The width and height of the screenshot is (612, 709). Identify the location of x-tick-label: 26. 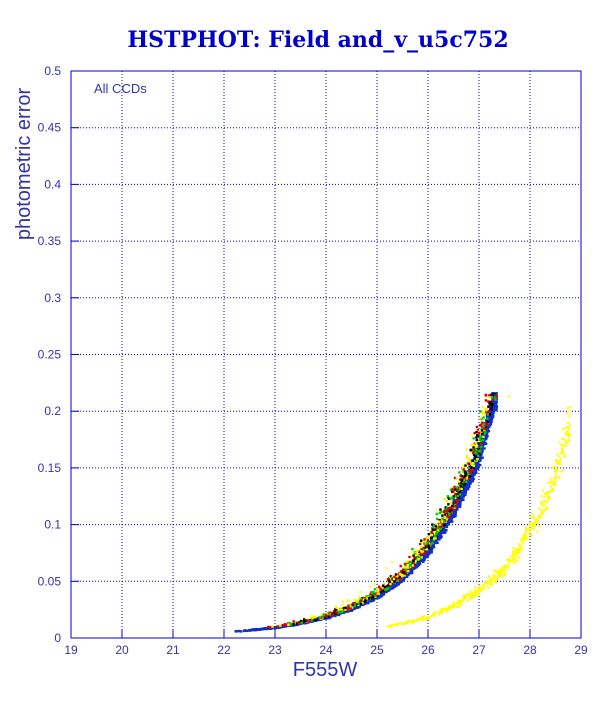
(428, 650).